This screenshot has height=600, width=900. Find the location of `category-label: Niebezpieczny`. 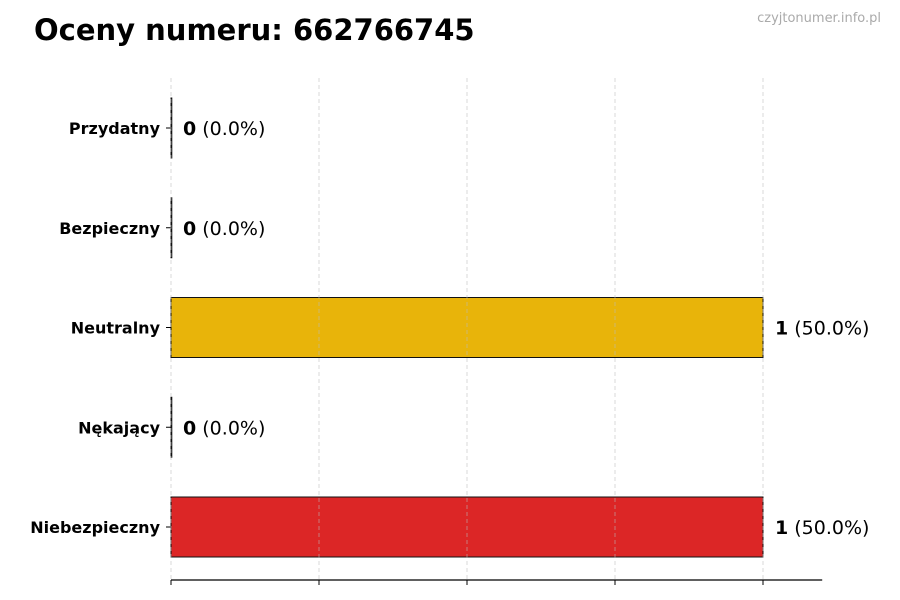

category-label: Niebezpieczny is located at coordinates (95, 527).